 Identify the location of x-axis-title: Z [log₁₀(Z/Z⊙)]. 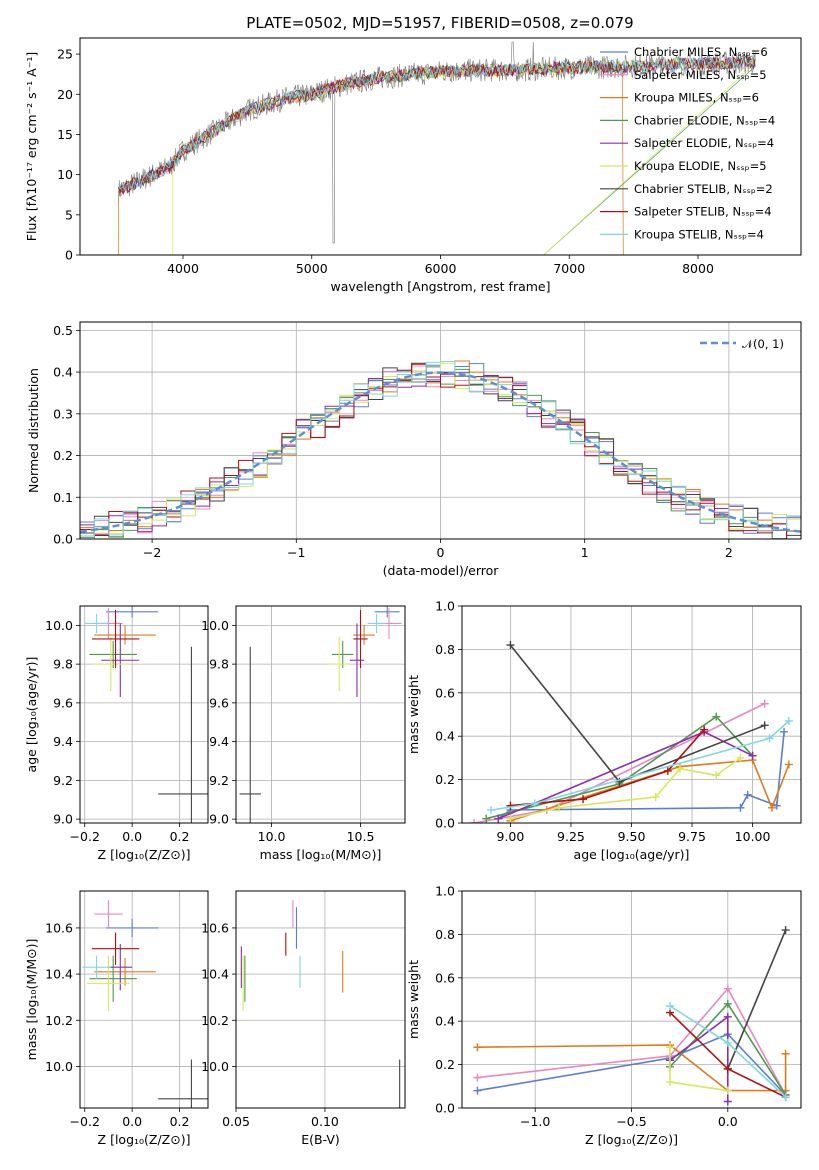
(144, 854).